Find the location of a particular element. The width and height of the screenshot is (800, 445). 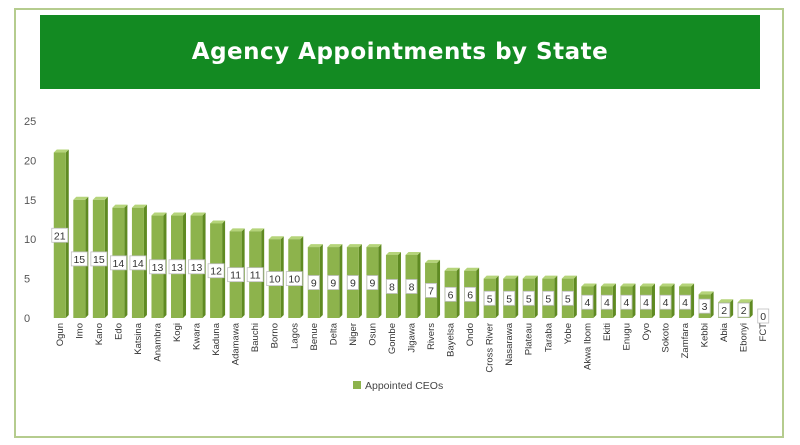

category-label: Borno is located at coordinates (275, 335).